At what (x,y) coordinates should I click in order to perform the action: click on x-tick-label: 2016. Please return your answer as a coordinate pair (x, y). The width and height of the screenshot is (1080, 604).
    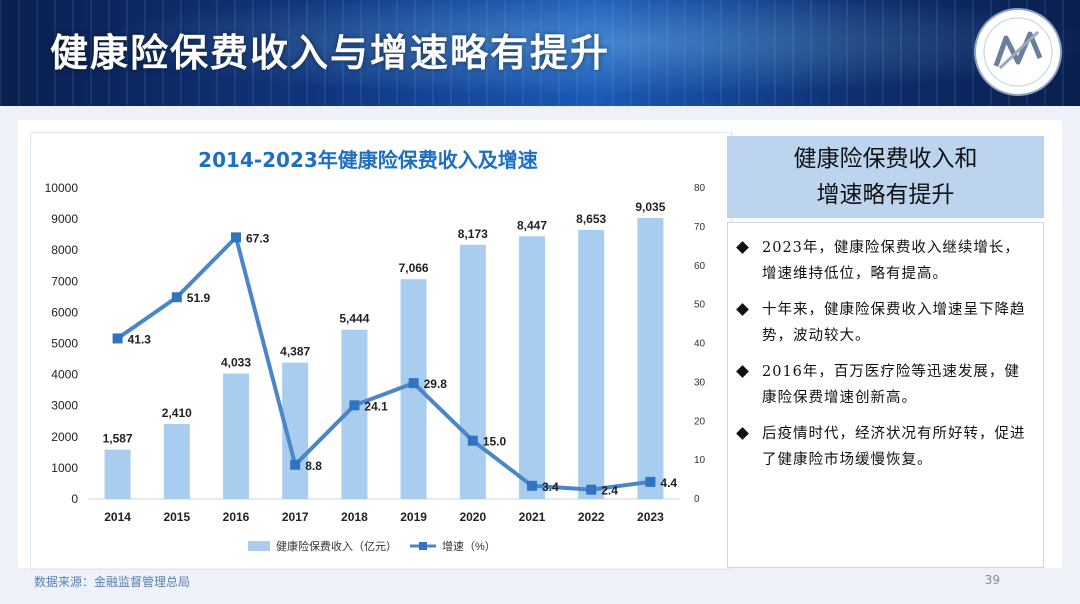
    Looking at the image, I should click on (236, 517).